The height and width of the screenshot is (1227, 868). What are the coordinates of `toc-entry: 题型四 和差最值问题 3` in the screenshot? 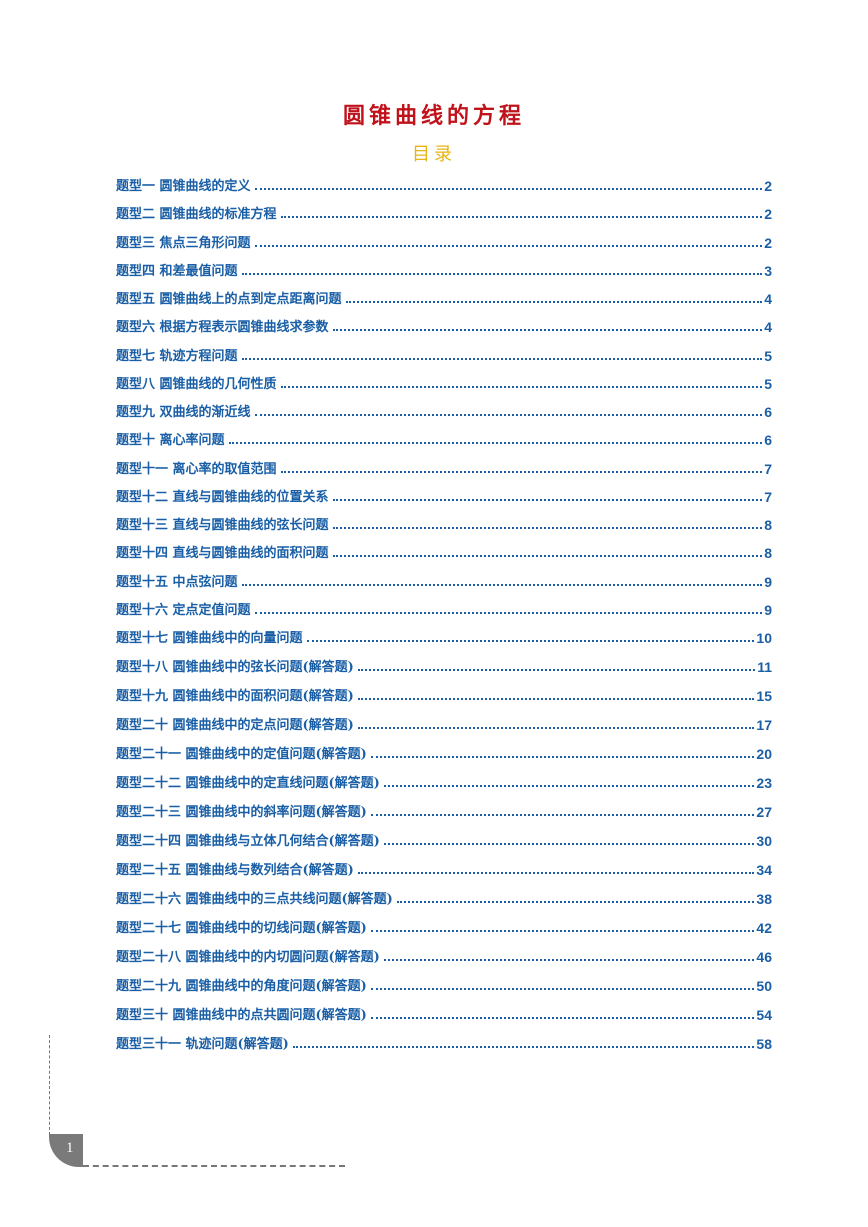 It's located at (444, 269).